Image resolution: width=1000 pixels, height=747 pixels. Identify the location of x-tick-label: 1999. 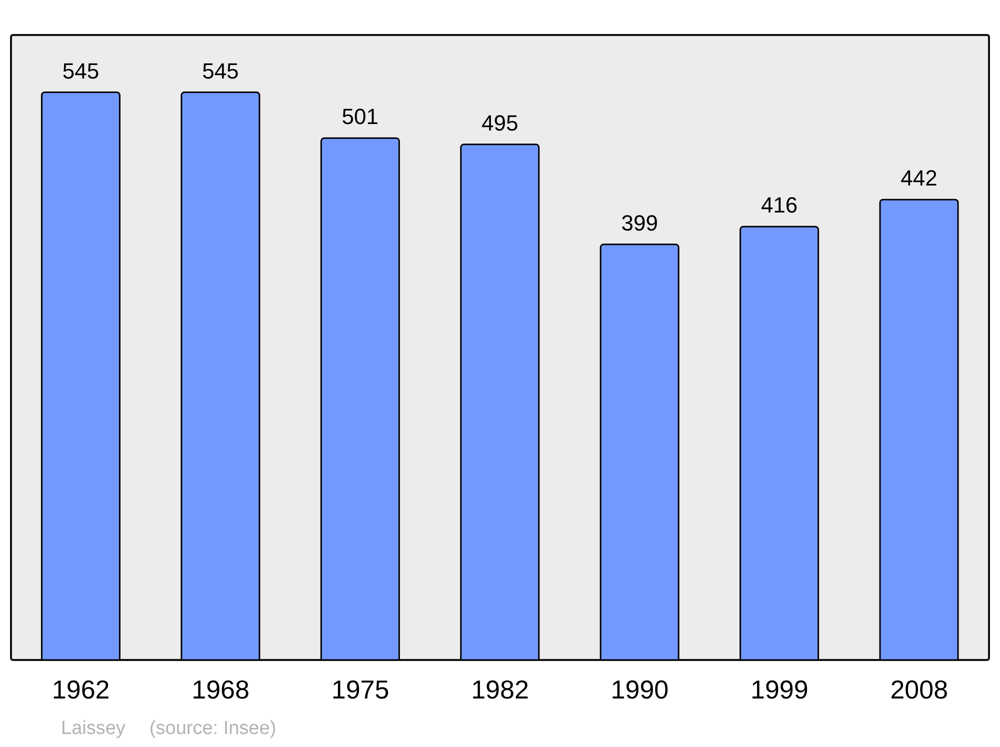
(779, 689).